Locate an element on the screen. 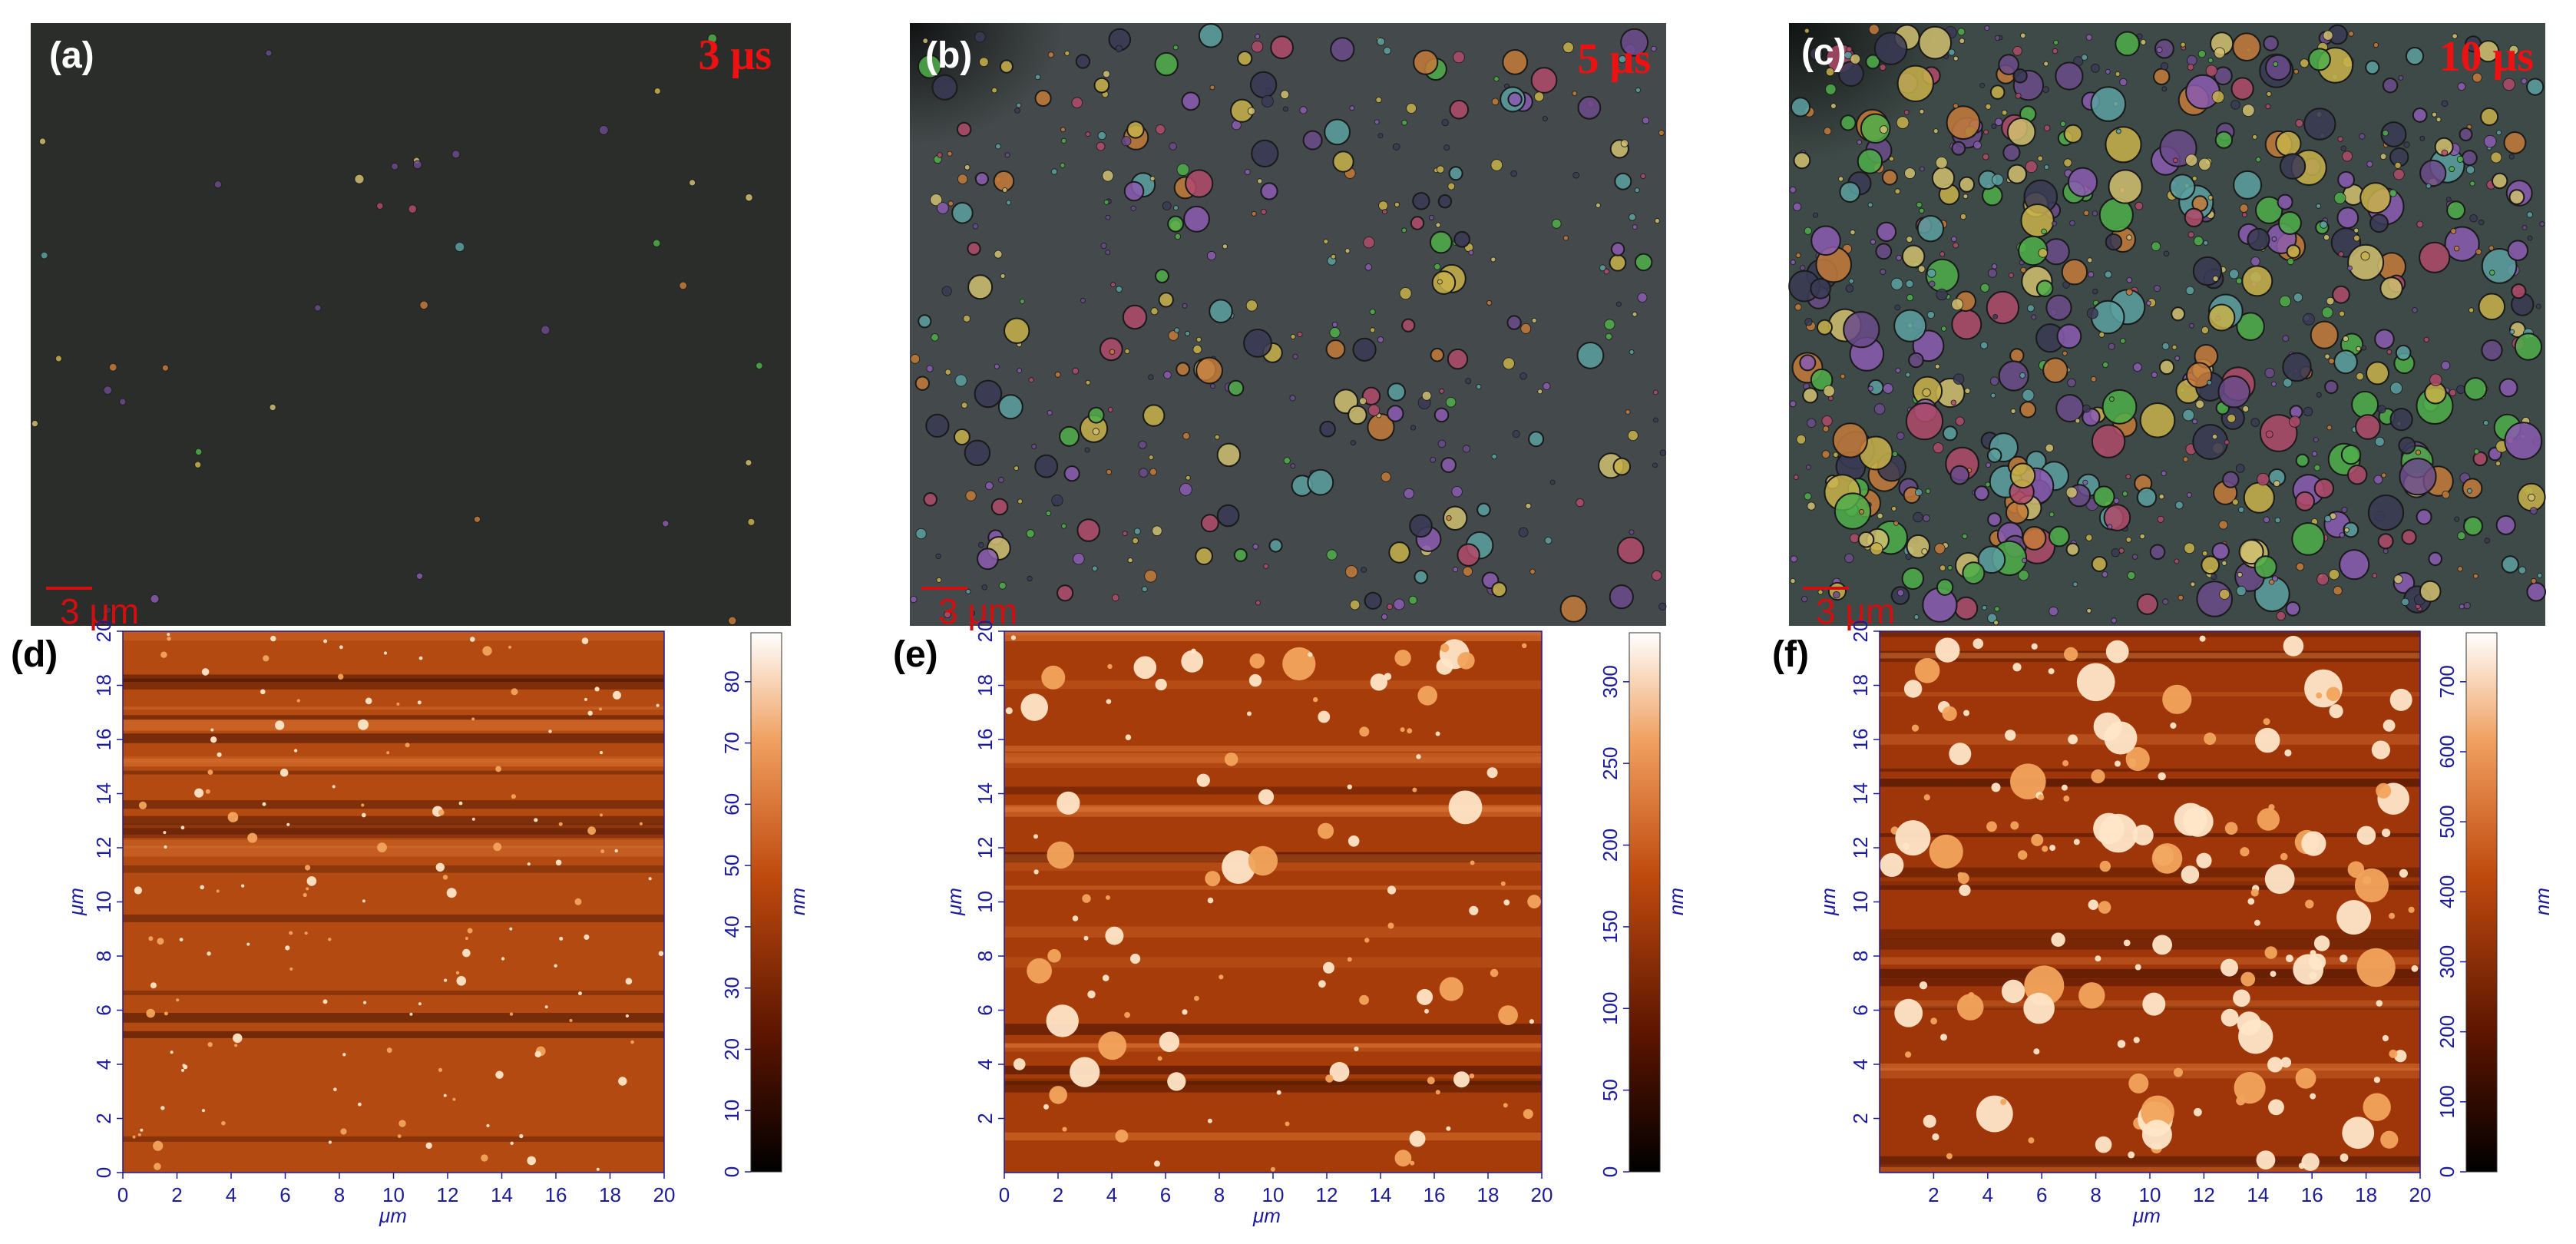  x-tick-label: 20 is located at coordinates (2420, 1194).